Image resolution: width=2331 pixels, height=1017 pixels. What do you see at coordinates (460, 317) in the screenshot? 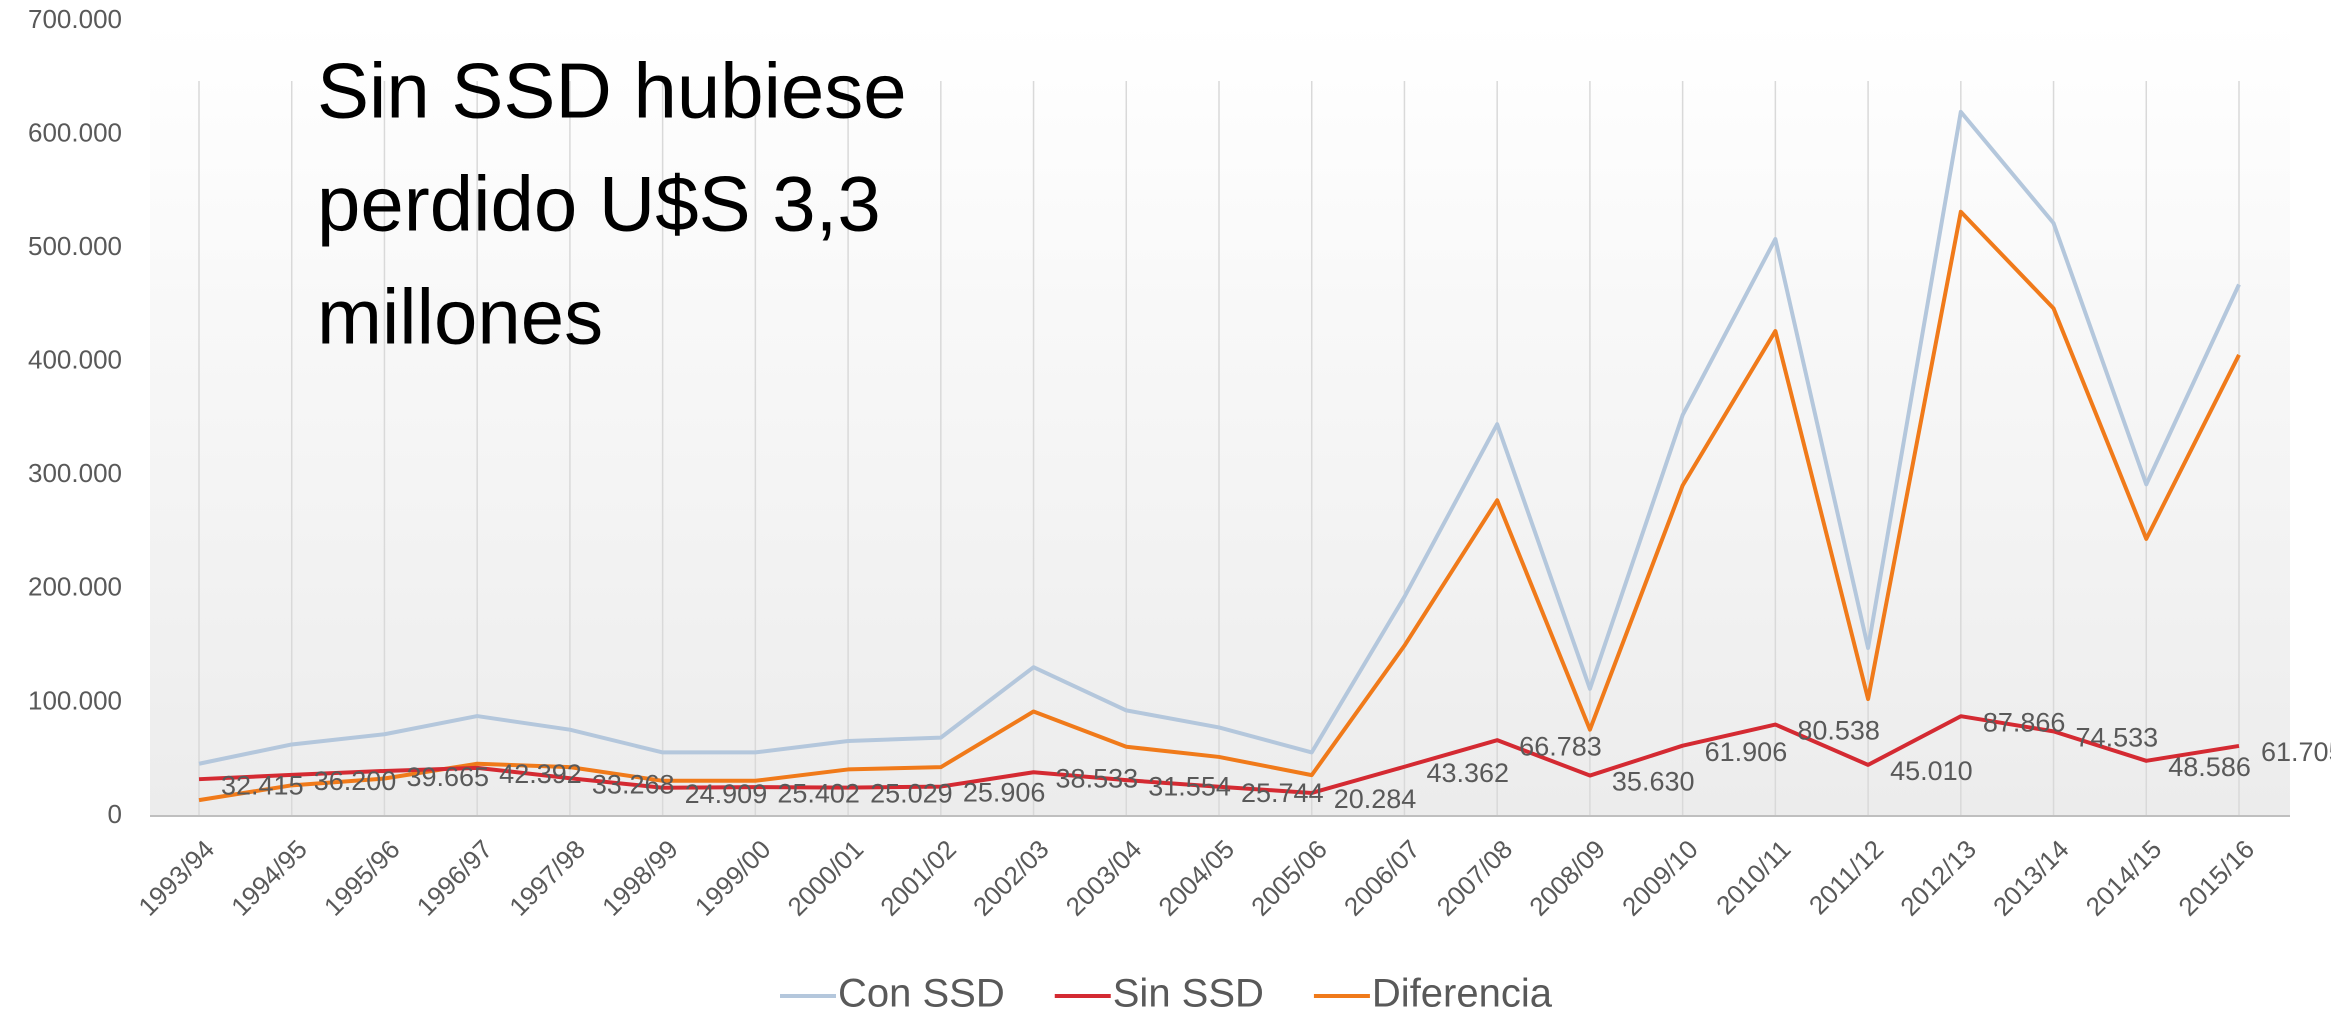
I see `annotation: millones` at bounding box center [460, 317].